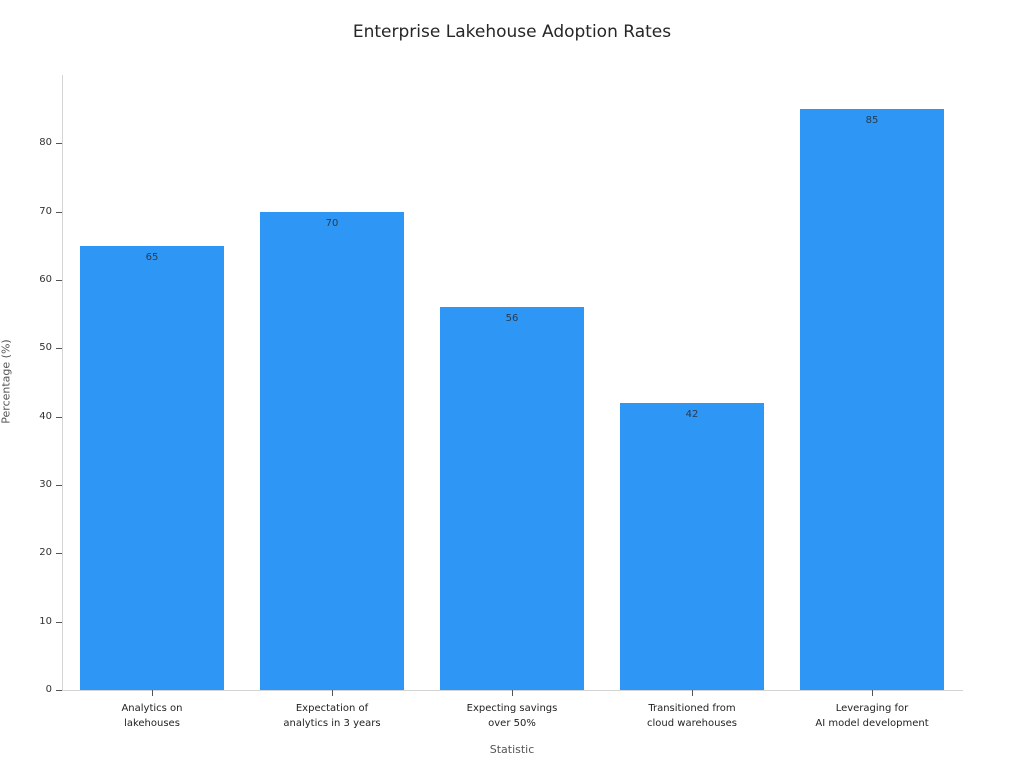 This screenshot has width=1024, height=768. What do you see at coordinates (152, 257) in the screenshot?
I see `bar-value-label: 65` at bounding box center [152, 257].